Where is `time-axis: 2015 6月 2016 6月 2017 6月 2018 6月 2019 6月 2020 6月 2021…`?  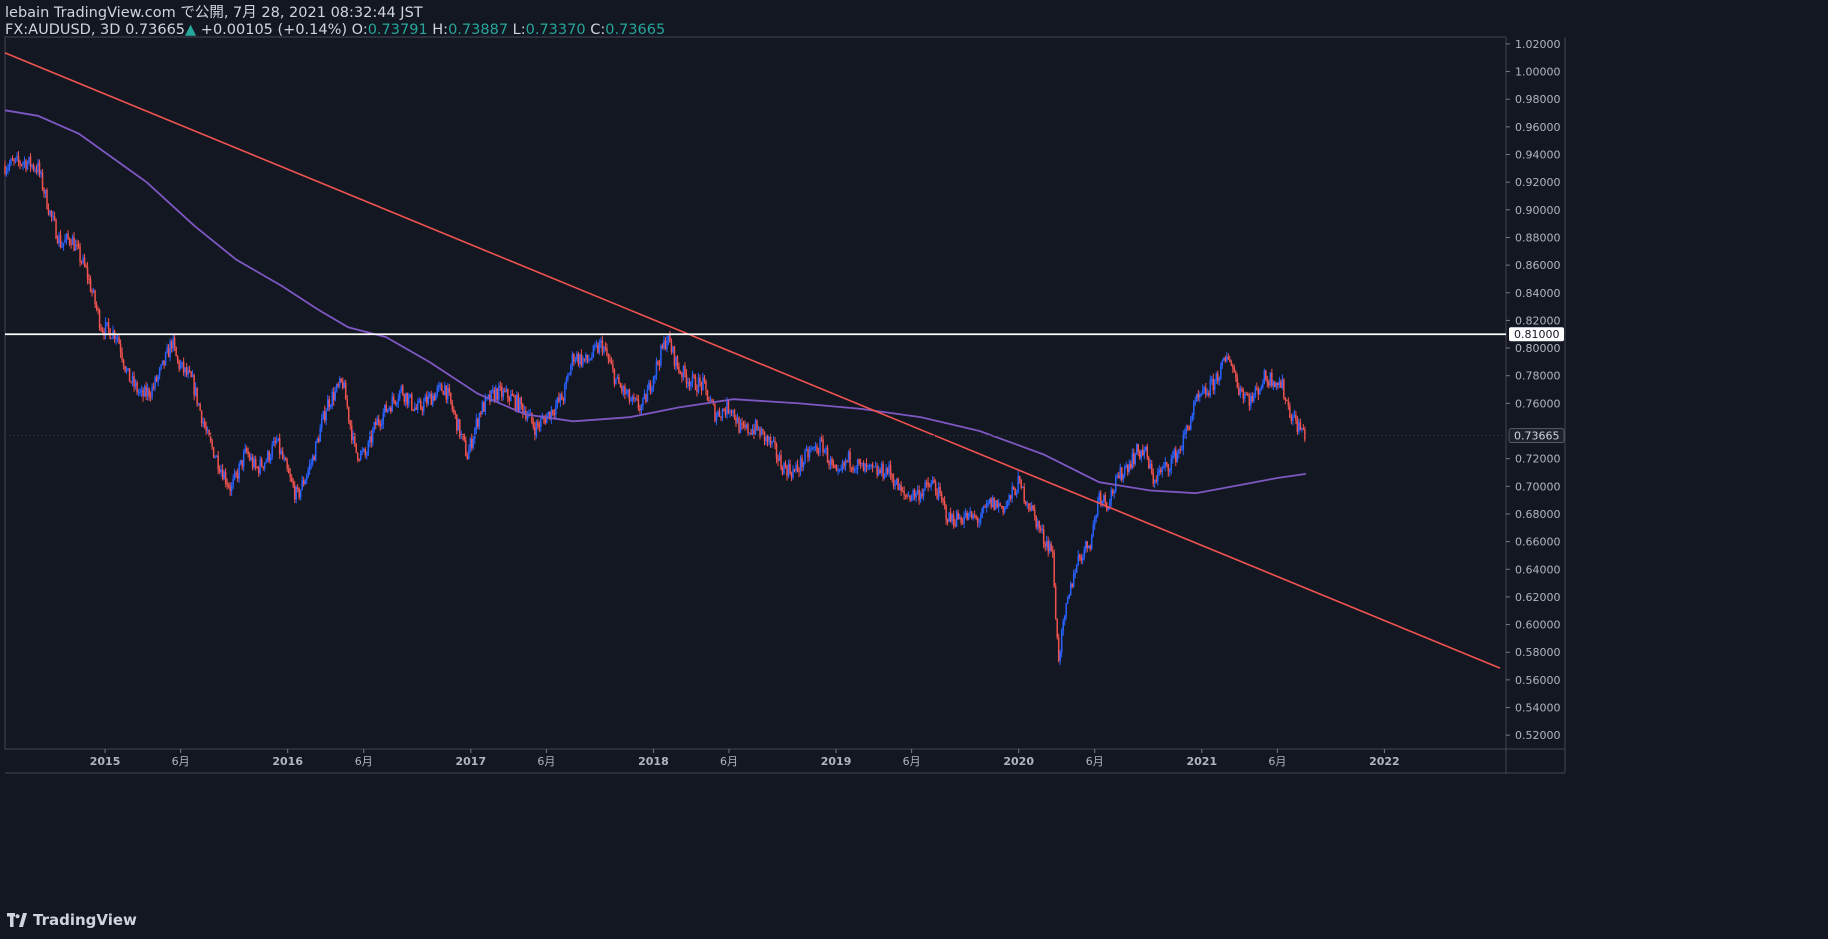 time-axis: 2015 6月 2016 6月 2017 6月 2018 6月 2019 6月 2020 6月 2021… is located at coordinates (745, 758).